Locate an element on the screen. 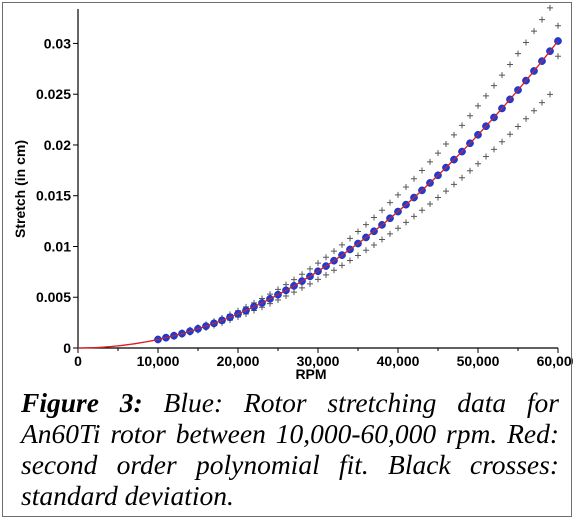 The width and height of the screenshot is (576, 521). x-tick-label: 20,000 is located at coordinates (238, 361).